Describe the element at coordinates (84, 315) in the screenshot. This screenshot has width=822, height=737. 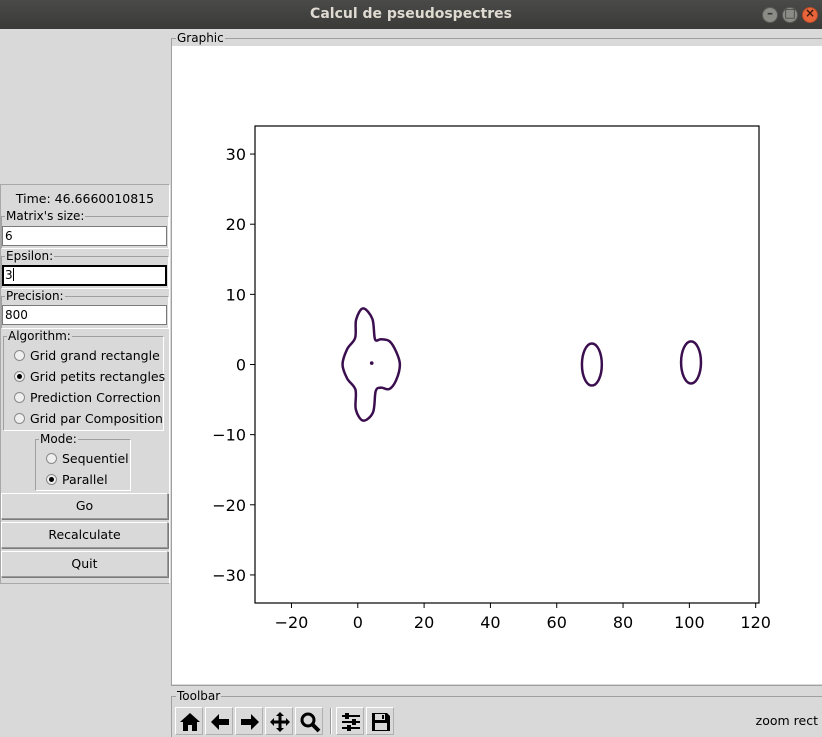
I see `precision-input: 800` at that location.